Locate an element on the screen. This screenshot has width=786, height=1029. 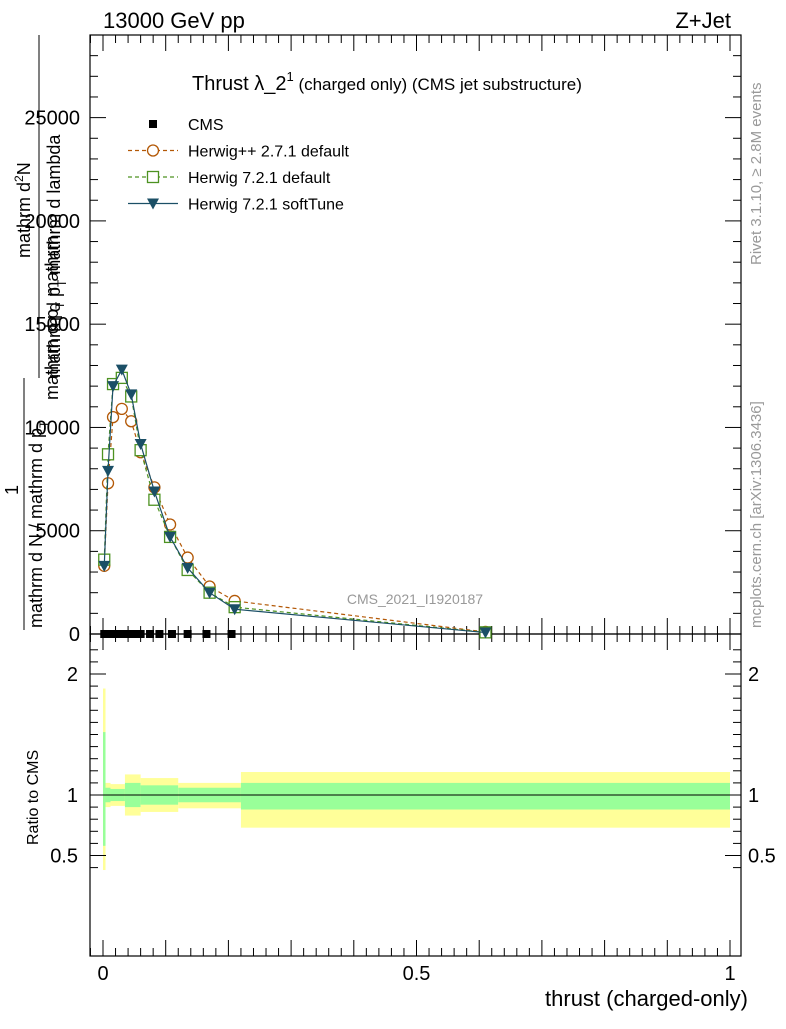
x-axis-label: thrust (charged-only) is located at coordinates (646, 998).